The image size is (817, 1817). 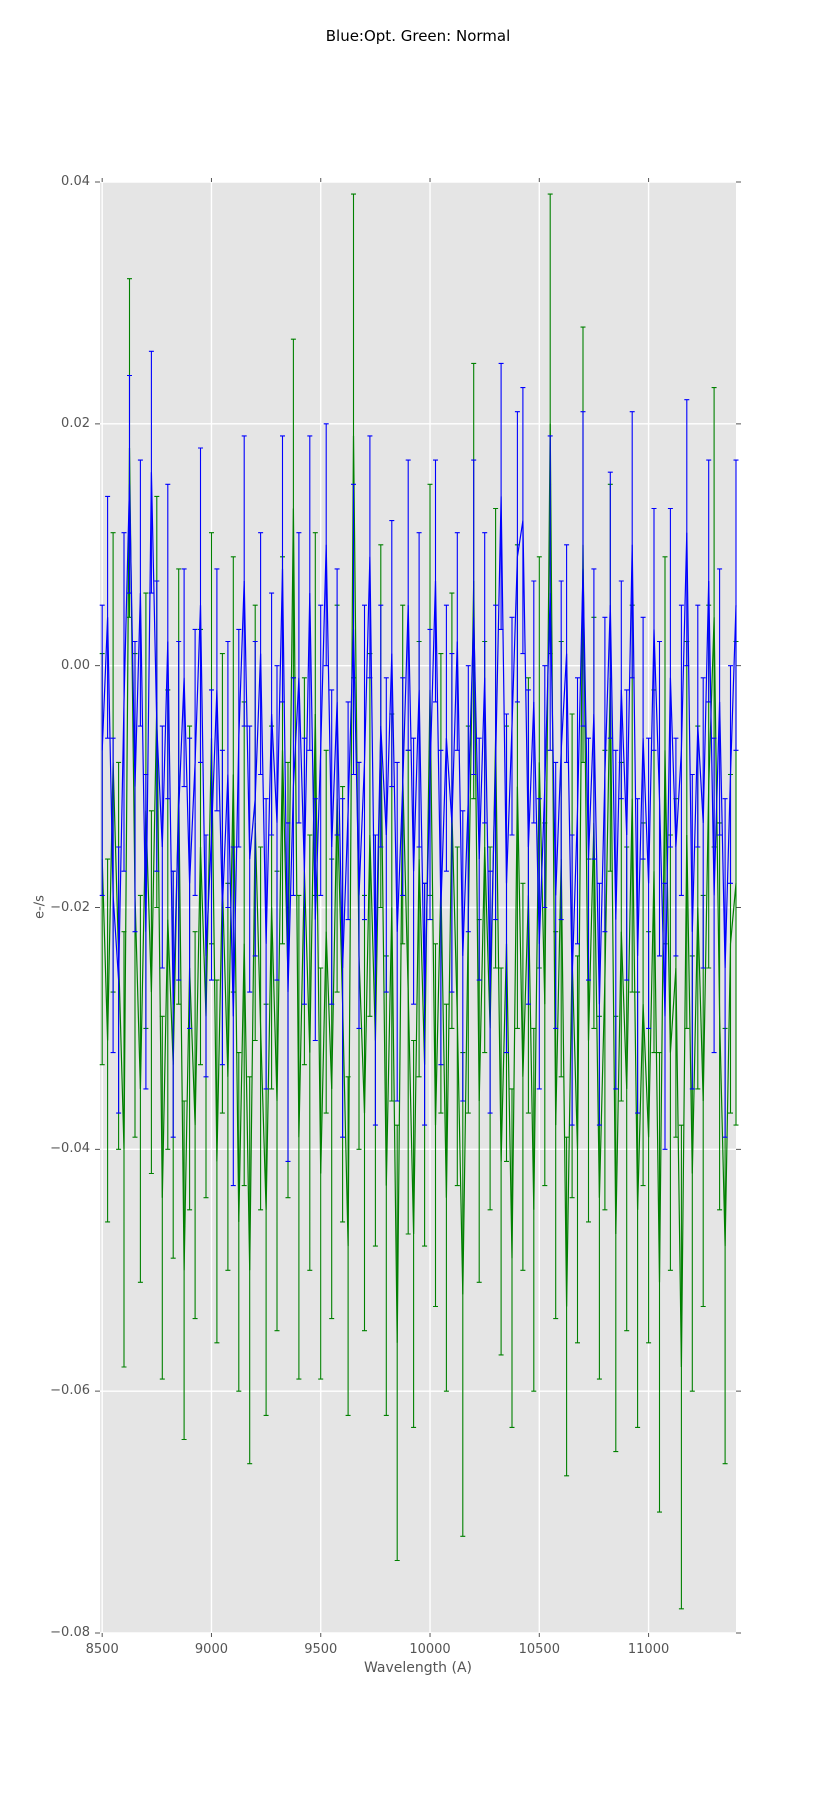 What do you see at coordinates (539, 1649) in the screenshot?
I see `x-tick-label-10500: 10500` at bounding box center [539, 1649].